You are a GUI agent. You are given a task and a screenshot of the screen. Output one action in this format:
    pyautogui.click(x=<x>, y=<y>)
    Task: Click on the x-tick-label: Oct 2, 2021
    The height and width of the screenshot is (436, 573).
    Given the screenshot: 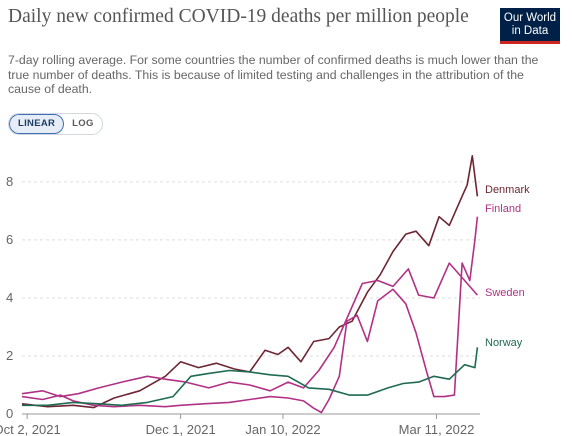 What is the action you would take?
    pyautogui.click(x=30, y=429)
    